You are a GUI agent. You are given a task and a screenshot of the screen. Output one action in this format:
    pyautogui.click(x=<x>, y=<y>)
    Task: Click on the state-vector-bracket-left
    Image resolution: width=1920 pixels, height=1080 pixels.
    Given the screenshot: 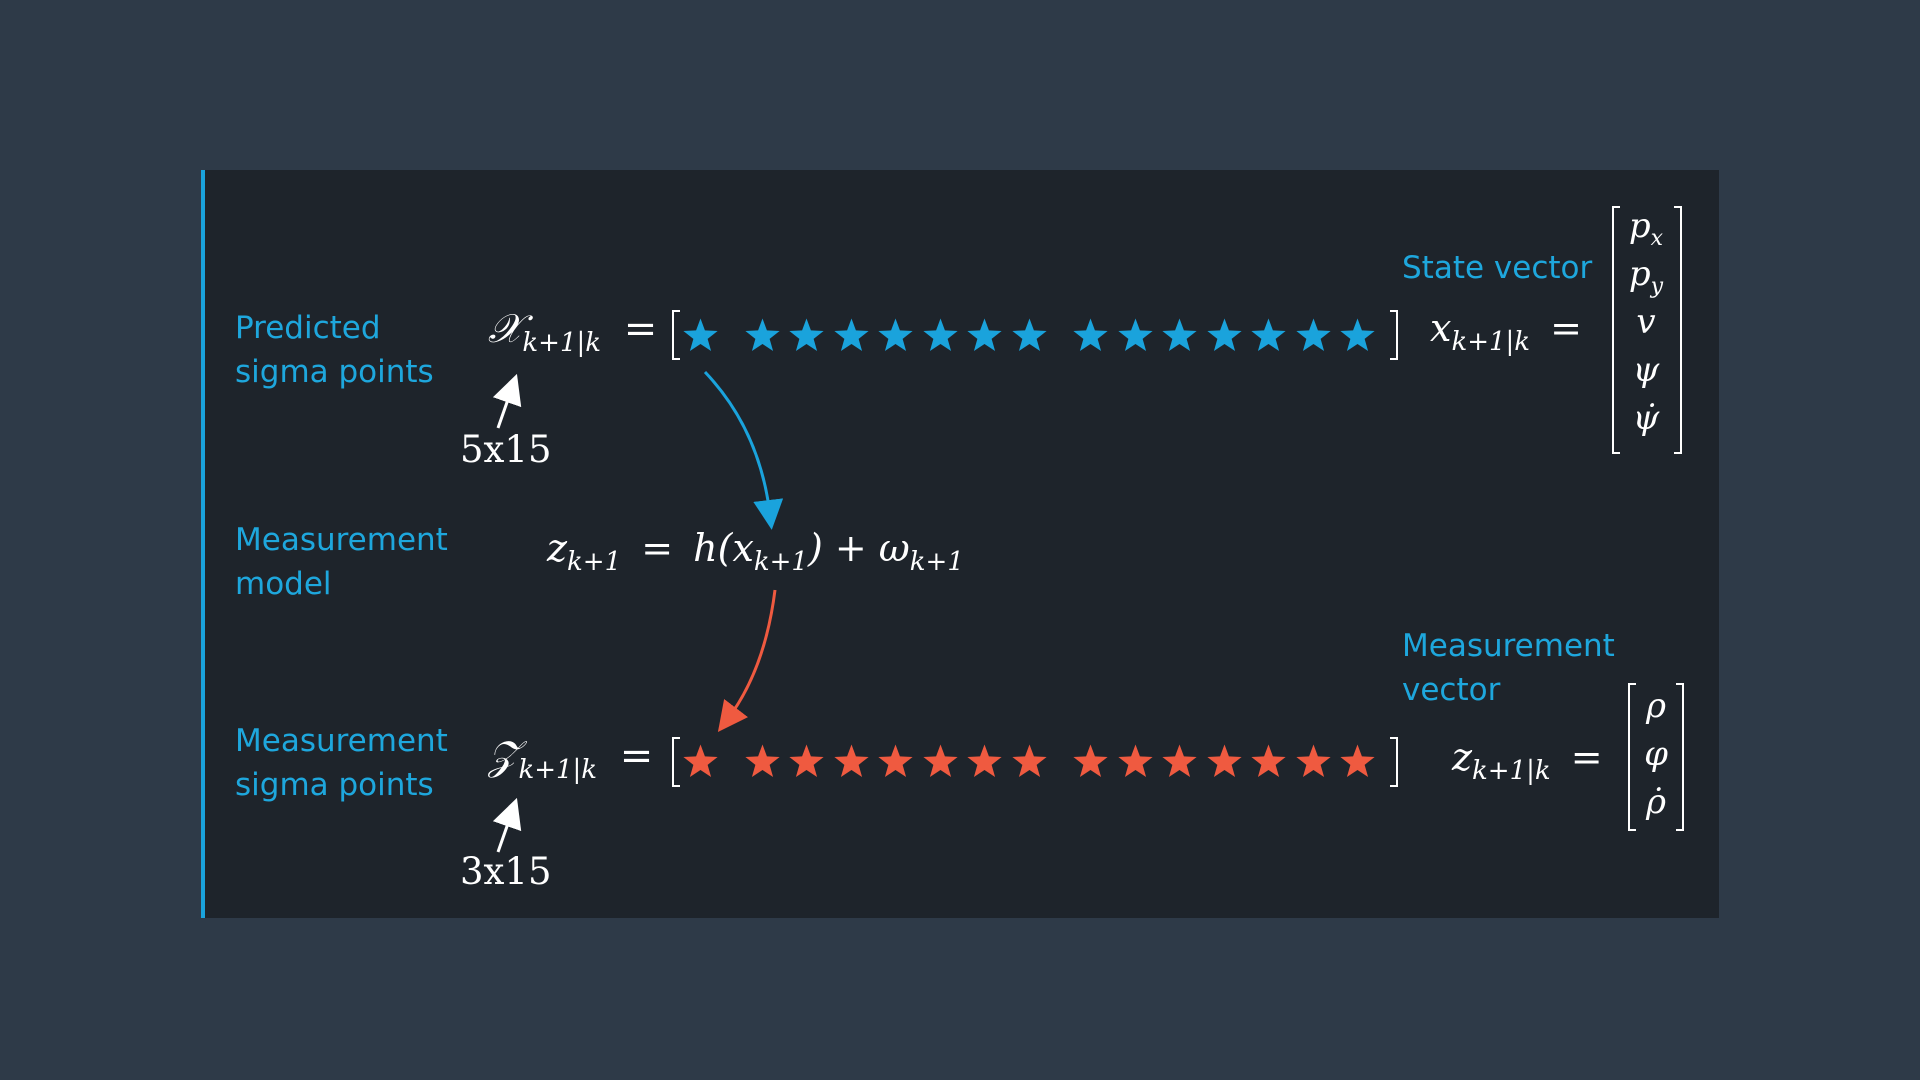 What is the action you would take?
    pyautogui.click(x=1616, y=330)
    